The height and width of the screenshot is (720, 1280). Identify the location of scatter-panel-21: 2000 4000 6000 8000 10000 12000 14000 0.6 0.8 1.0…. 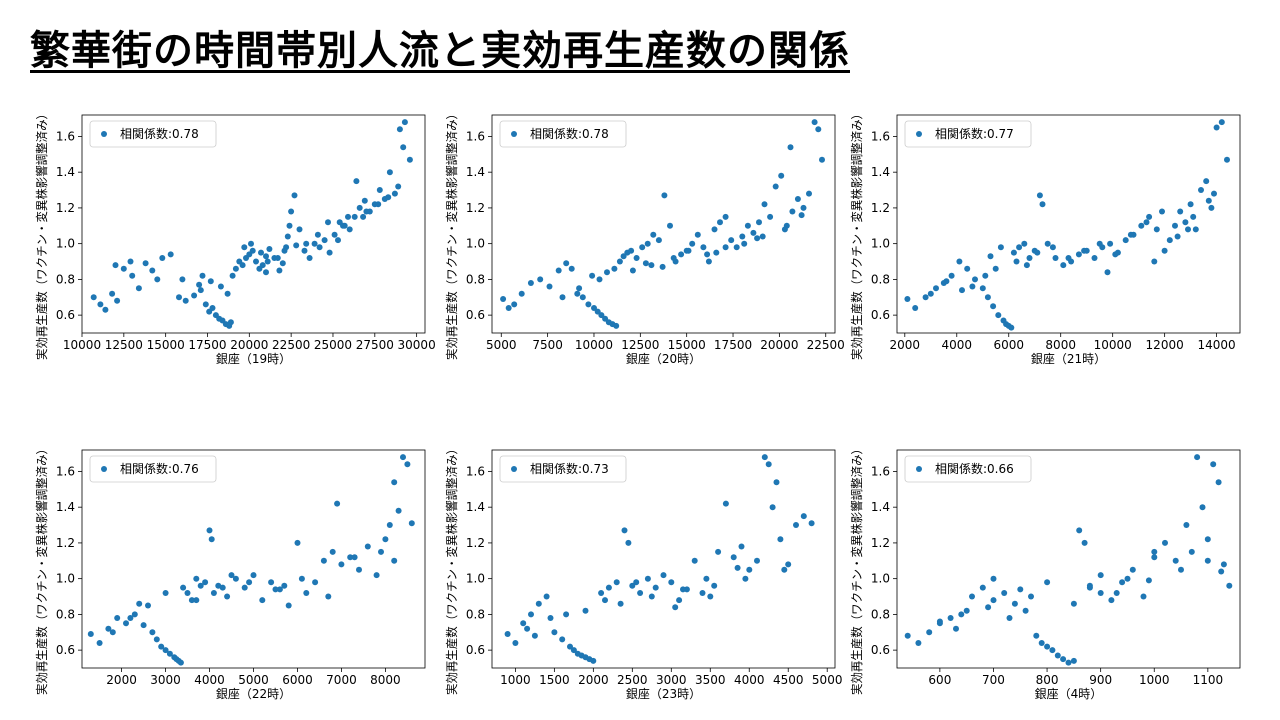
(1055, 230).